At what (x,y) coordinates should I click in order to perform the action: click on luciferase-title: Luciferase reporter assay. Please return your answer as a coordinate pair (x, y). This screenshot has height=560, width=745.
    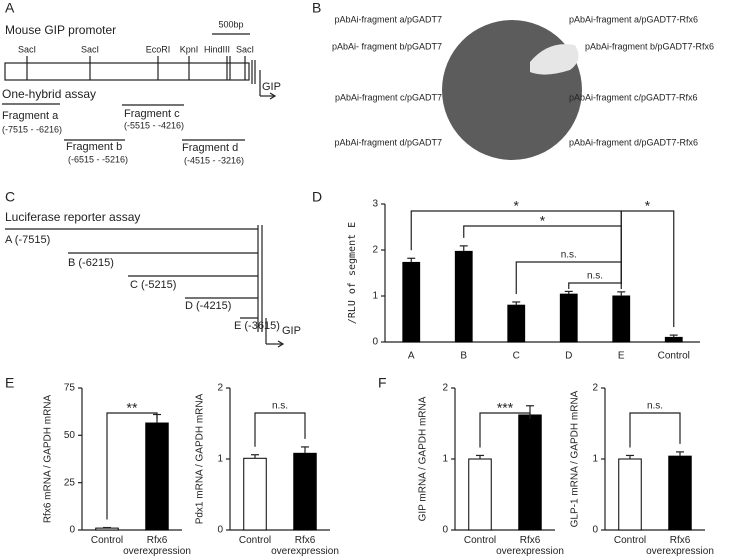
    Looking at the image, I should click on (72, 217).